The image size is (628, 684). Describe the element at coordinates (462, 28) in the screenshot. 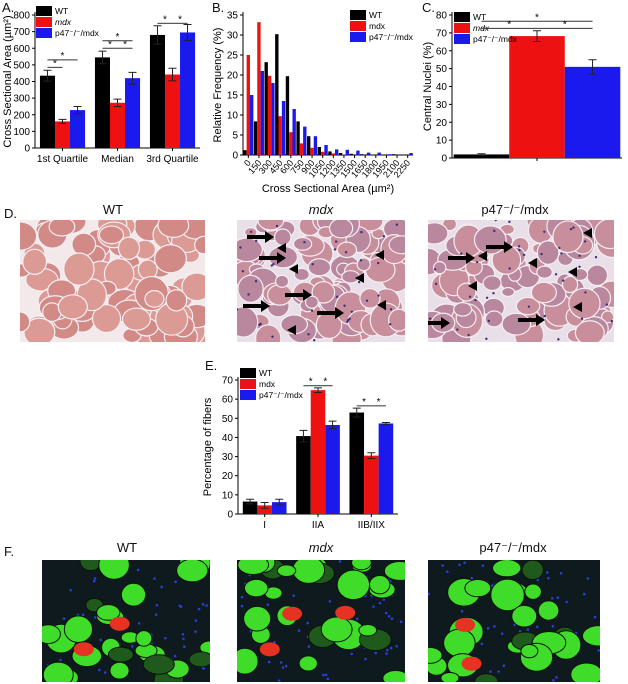

I see `legend-swatch-mdx` at that location.